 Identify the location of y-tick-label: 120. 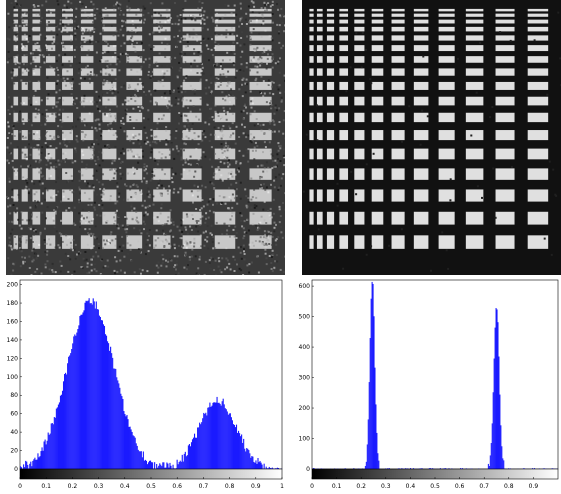
(13, 358).